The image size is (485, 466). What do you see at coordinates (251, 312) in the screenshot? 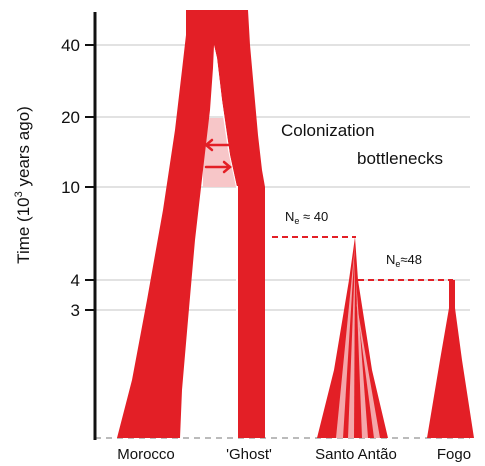
I see `ghost-population-fade` at bounding box center [251, 312].